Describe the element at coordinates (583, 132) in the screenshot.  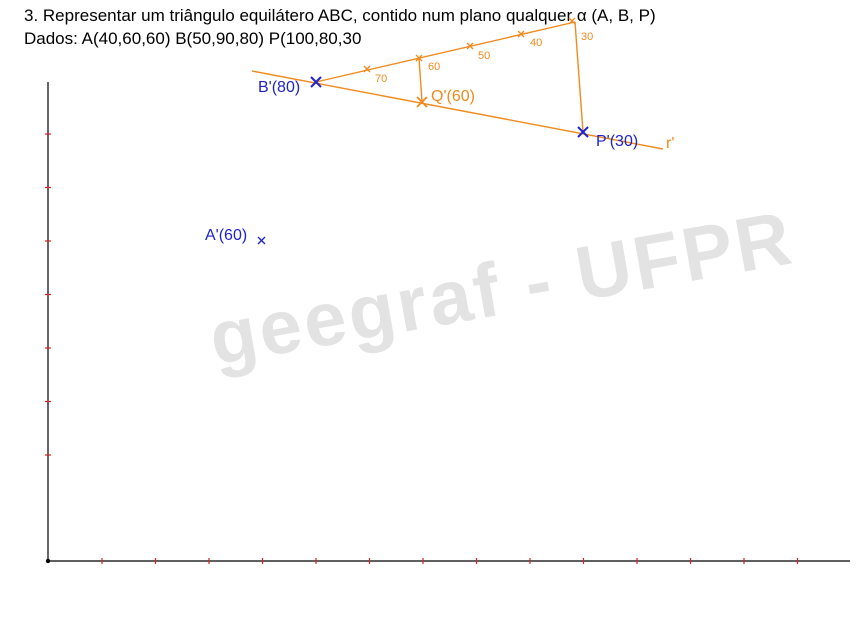
I see `p-prime-mark` at that location.